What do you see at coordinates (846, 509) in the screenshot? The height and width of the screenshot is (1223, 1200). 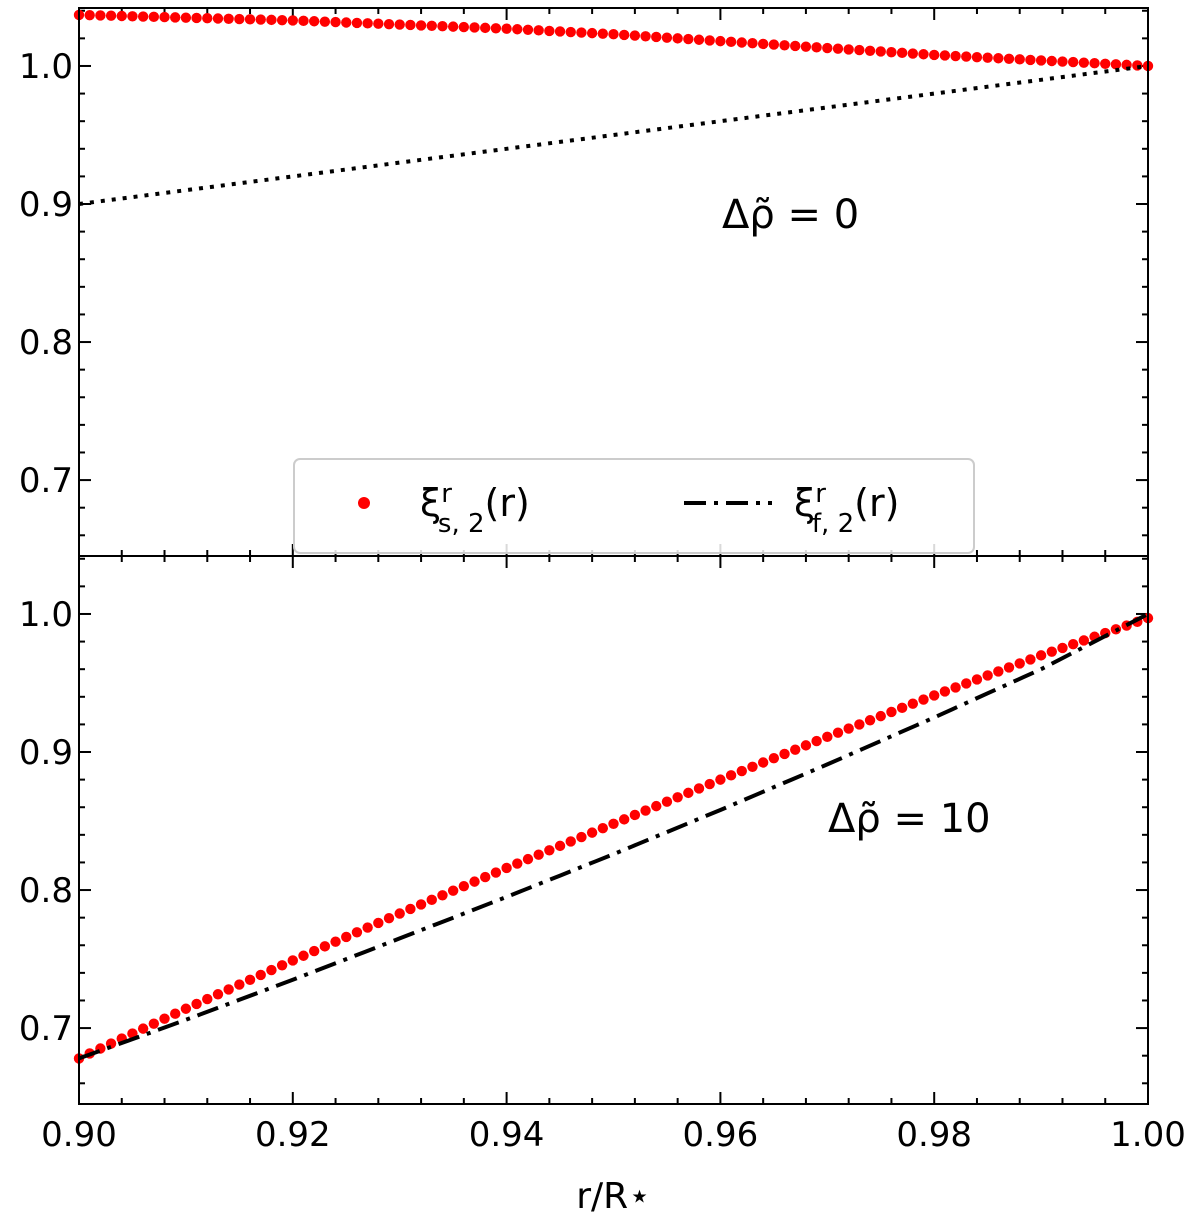 I see `legend-label: ξr f, 2(r)` at bounding box center [846, 509].